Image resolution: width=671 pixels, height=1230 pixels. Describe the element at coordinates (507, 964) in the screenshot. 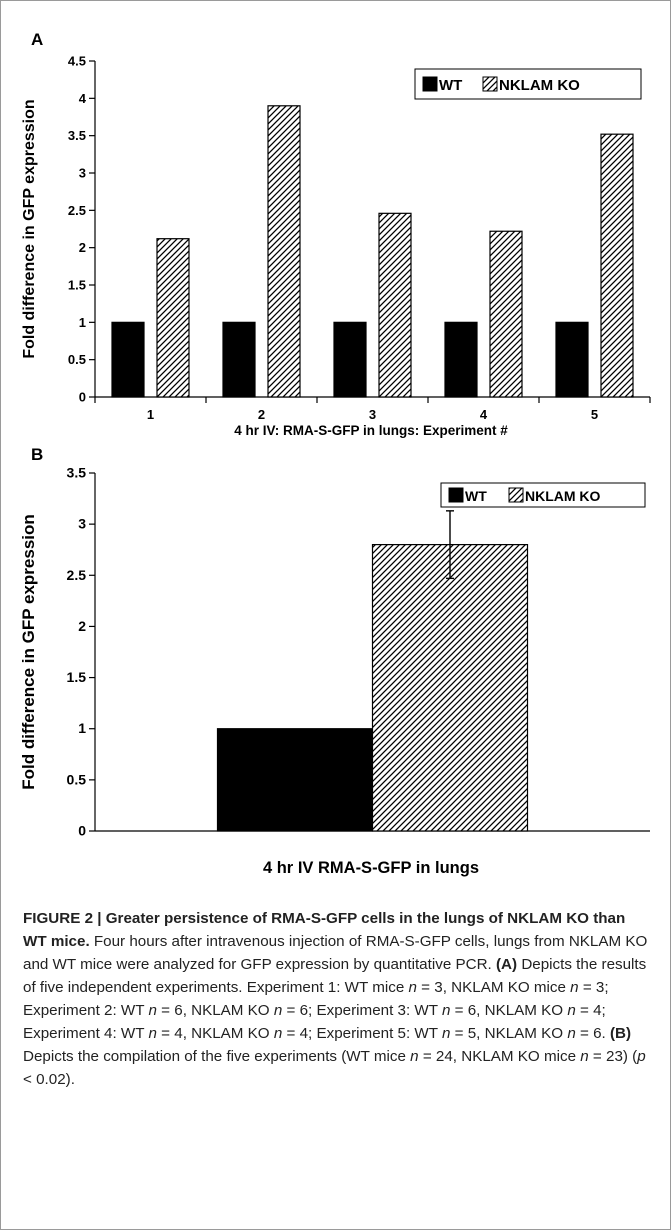

I see `caption-ref-a: (A)` at that location.